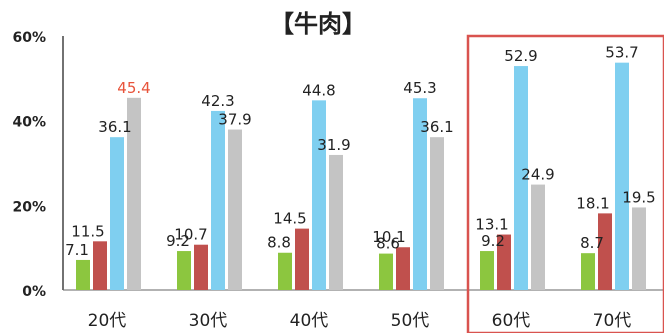 Image resolution: width=664 pixels, height=333 pixels. I want to click on category-label-20代: 20代, so click(107, 321).